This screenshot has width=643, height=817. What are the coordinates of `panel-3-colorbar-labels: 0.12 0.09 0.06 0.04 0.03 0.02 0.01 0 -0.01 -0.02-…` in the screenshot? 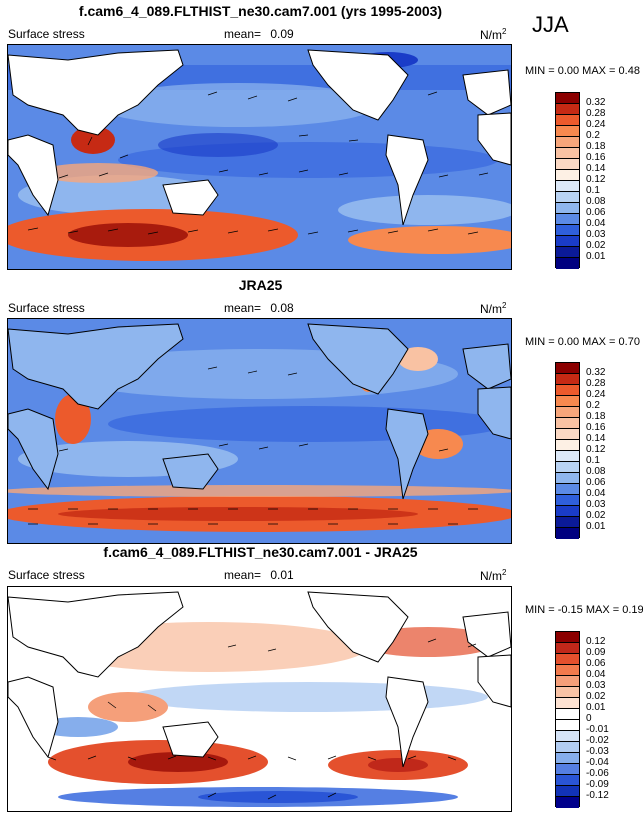 It's located at (606, 719).